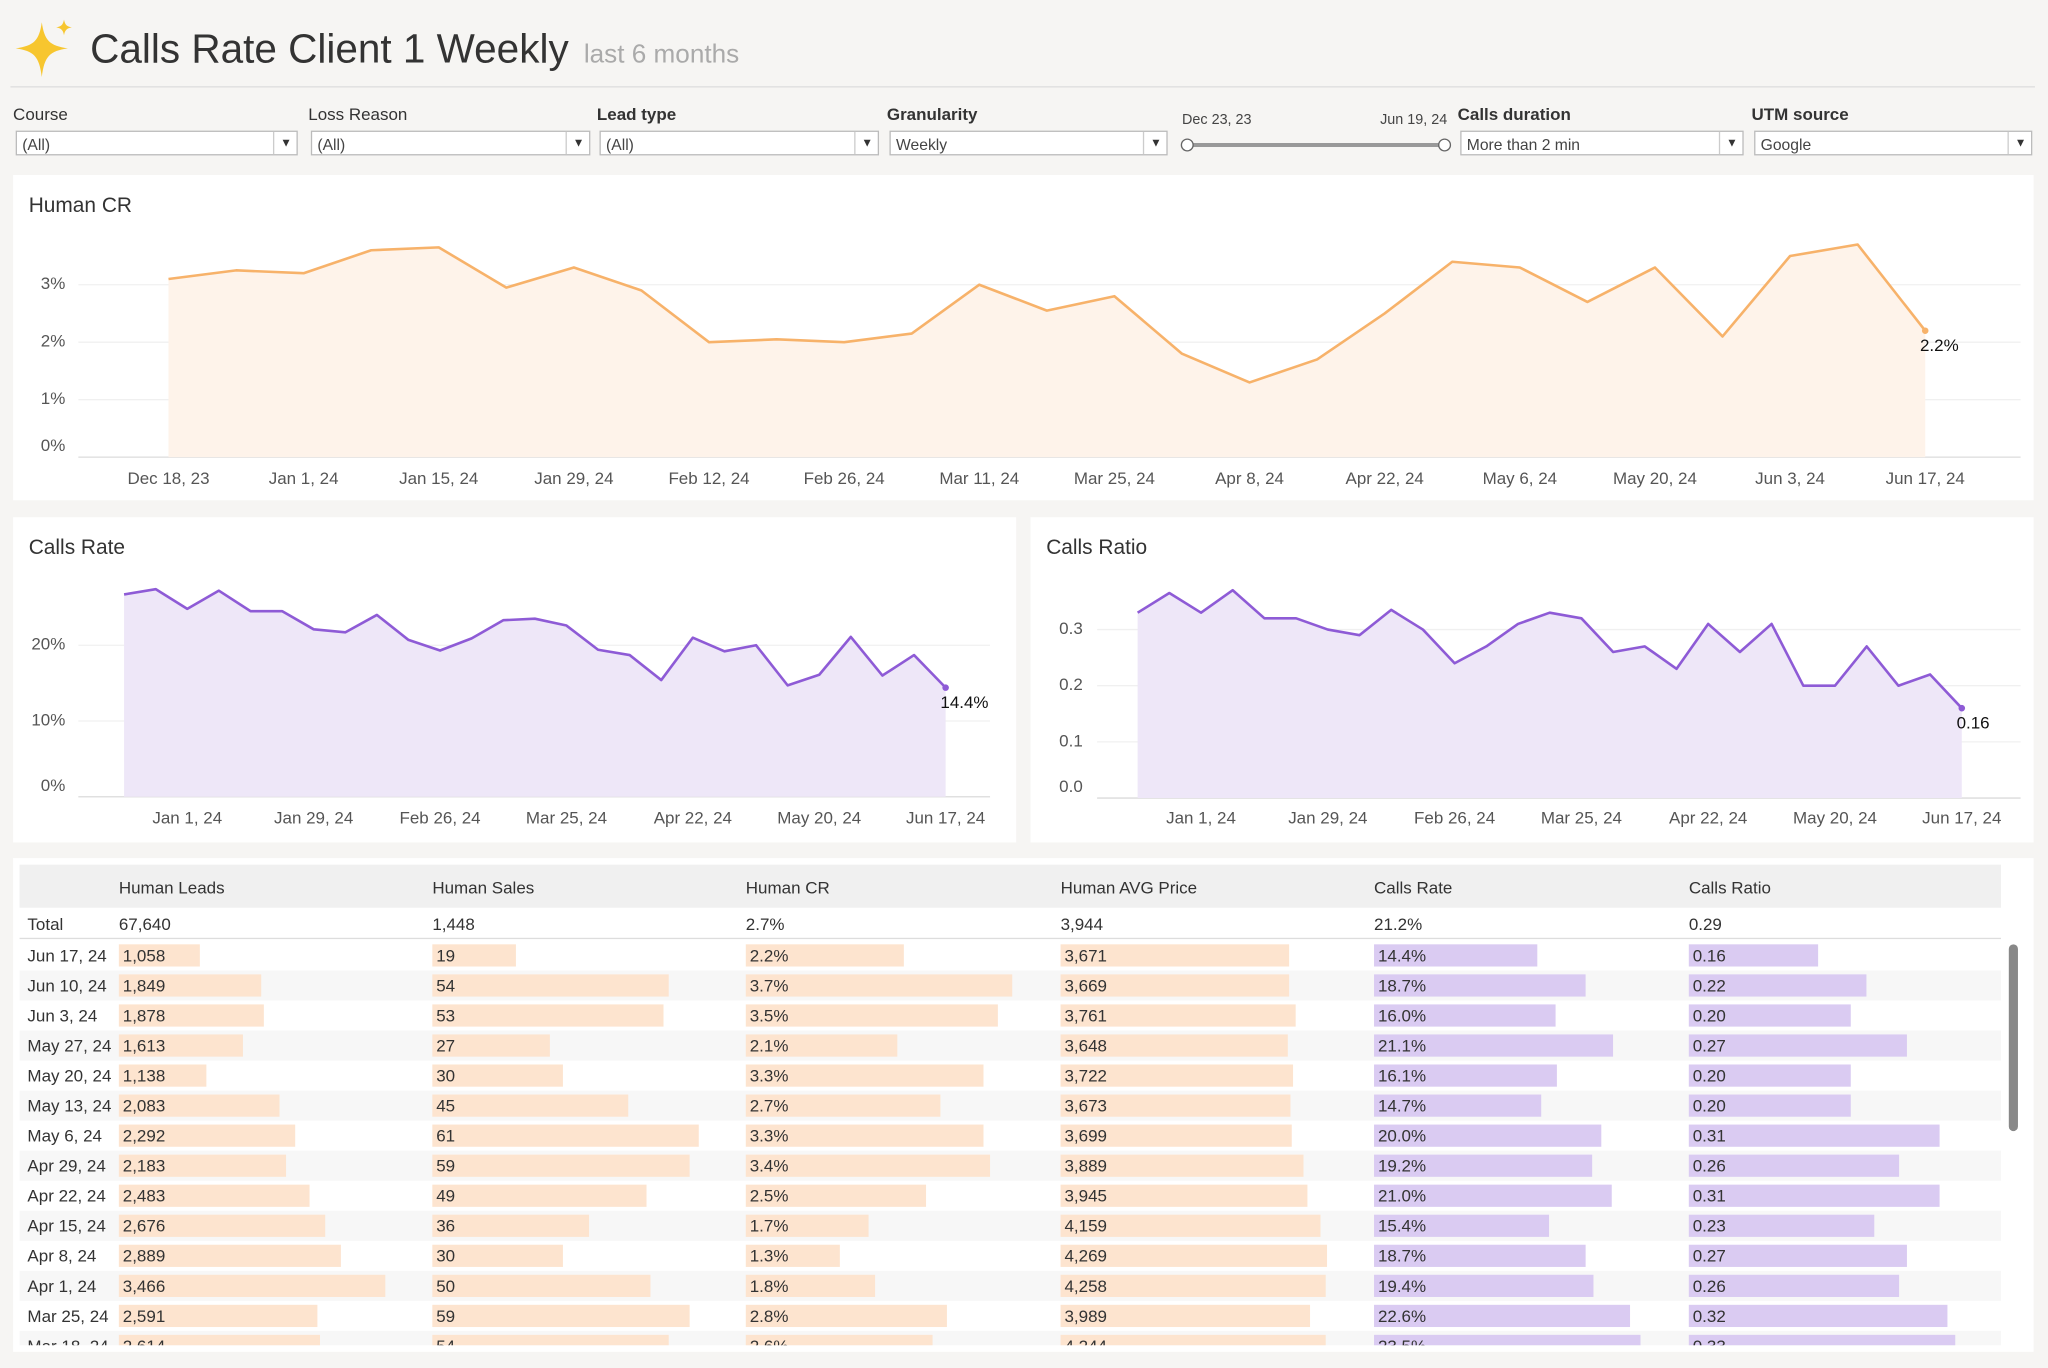  What do you see at coordinates (2013, 1038) in the screenshot?
I see `scrollbar` at bounding box center [2013, 1038].